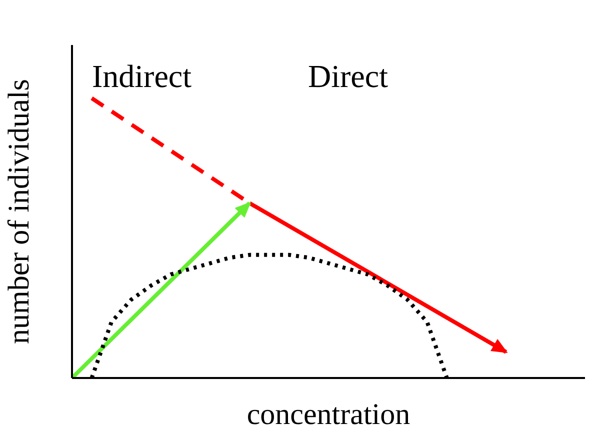  I want to click on text: Direct, so click(348, 76).